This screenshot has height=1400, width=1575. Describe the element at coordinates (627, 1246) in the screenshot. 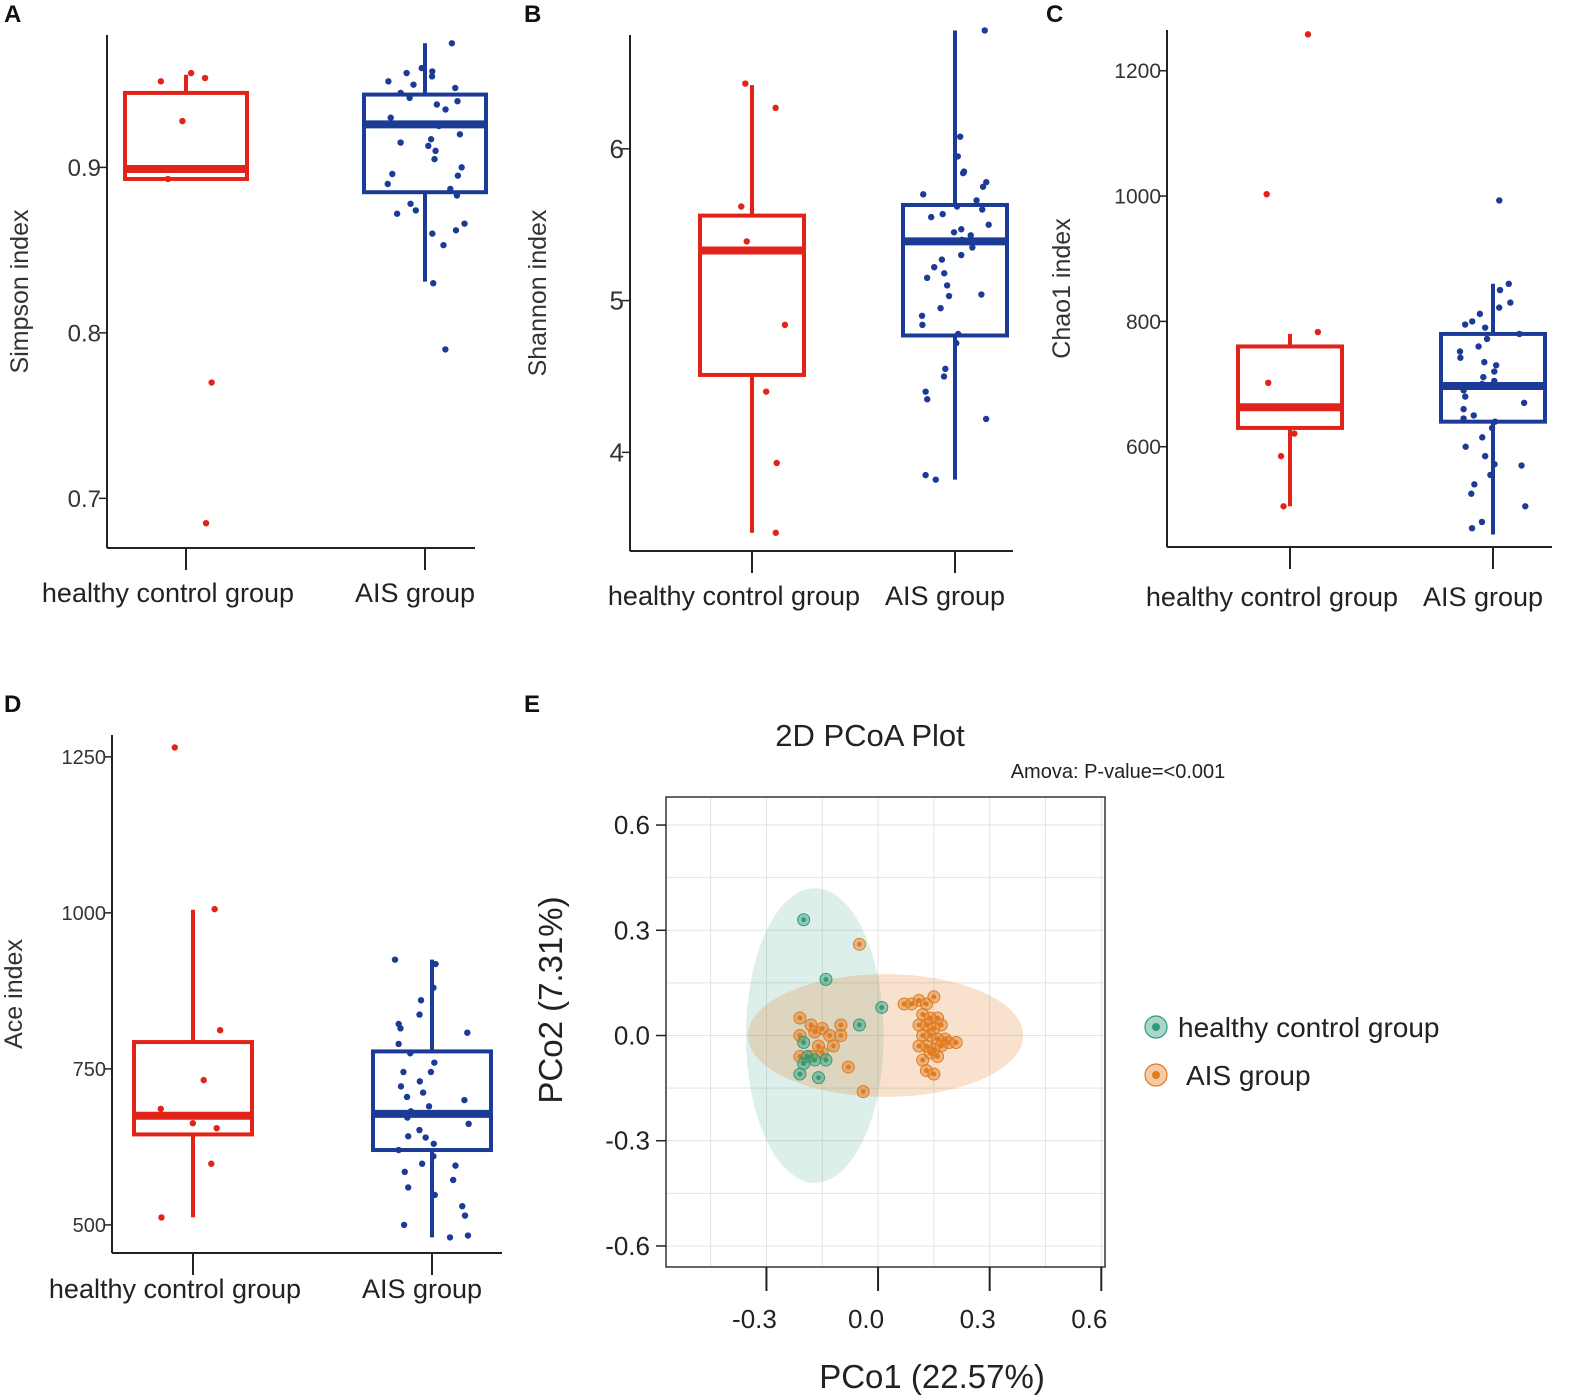

I see `pcoa-y-tick-label: -0.6` at that location.